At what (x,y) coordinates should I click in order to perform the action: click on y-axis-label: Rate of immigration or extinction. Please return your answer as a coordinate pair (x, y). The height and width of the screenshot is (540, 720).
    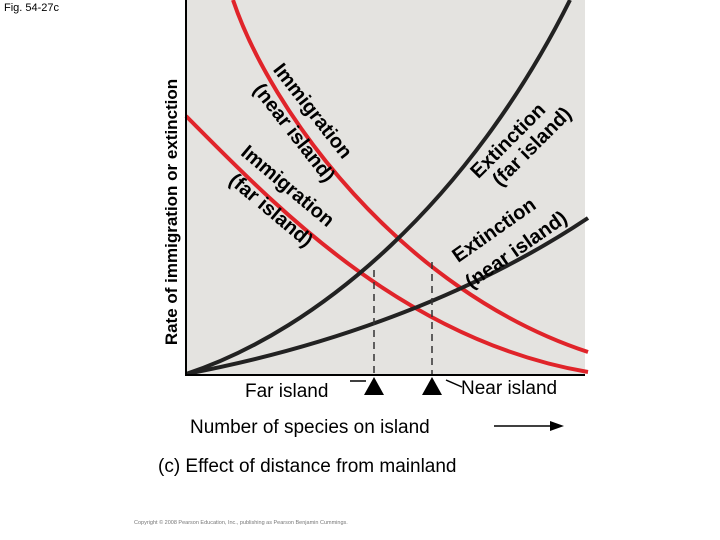
    Looking at the image, I should click on (171, 212).